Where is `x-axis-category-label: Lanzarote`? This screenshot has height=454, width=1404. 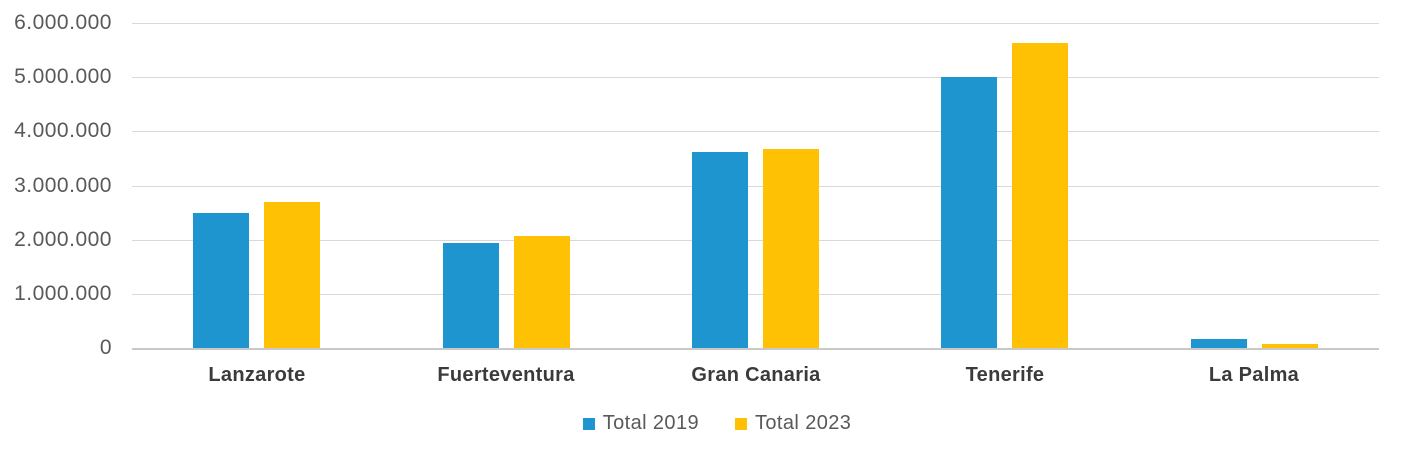 x-axis-category-label: Lanzarote is located at coordinates (257, 375).